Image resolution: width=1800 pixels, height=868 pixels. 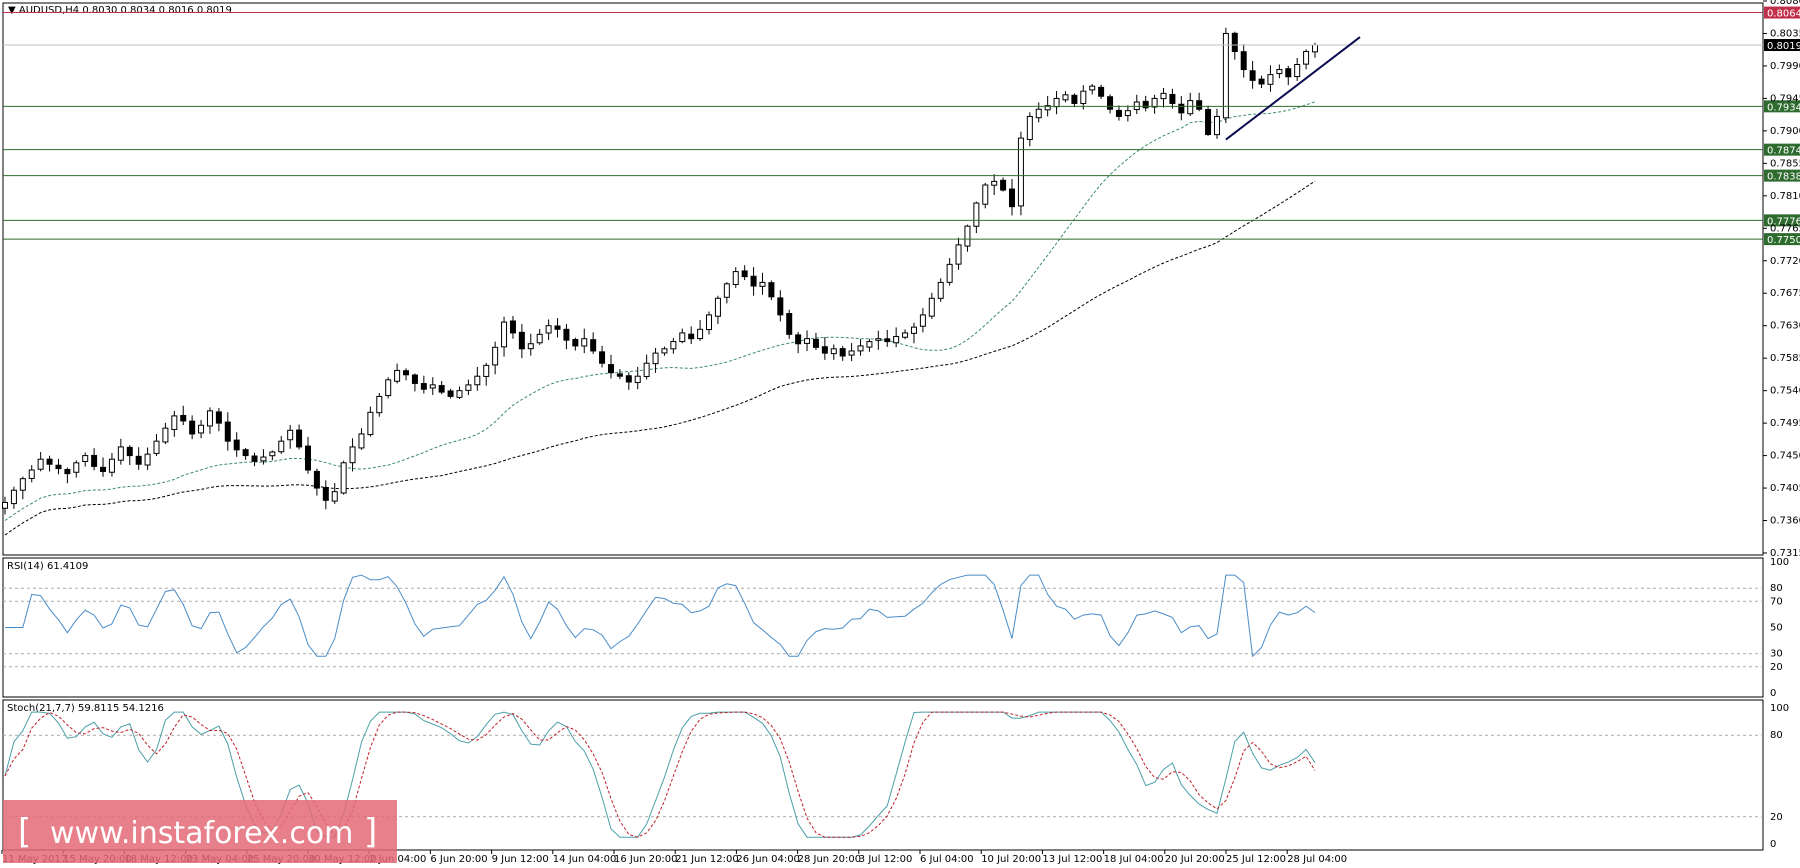 I want to click on support-level-label: 0.7750, so click(x=1783, y=240).